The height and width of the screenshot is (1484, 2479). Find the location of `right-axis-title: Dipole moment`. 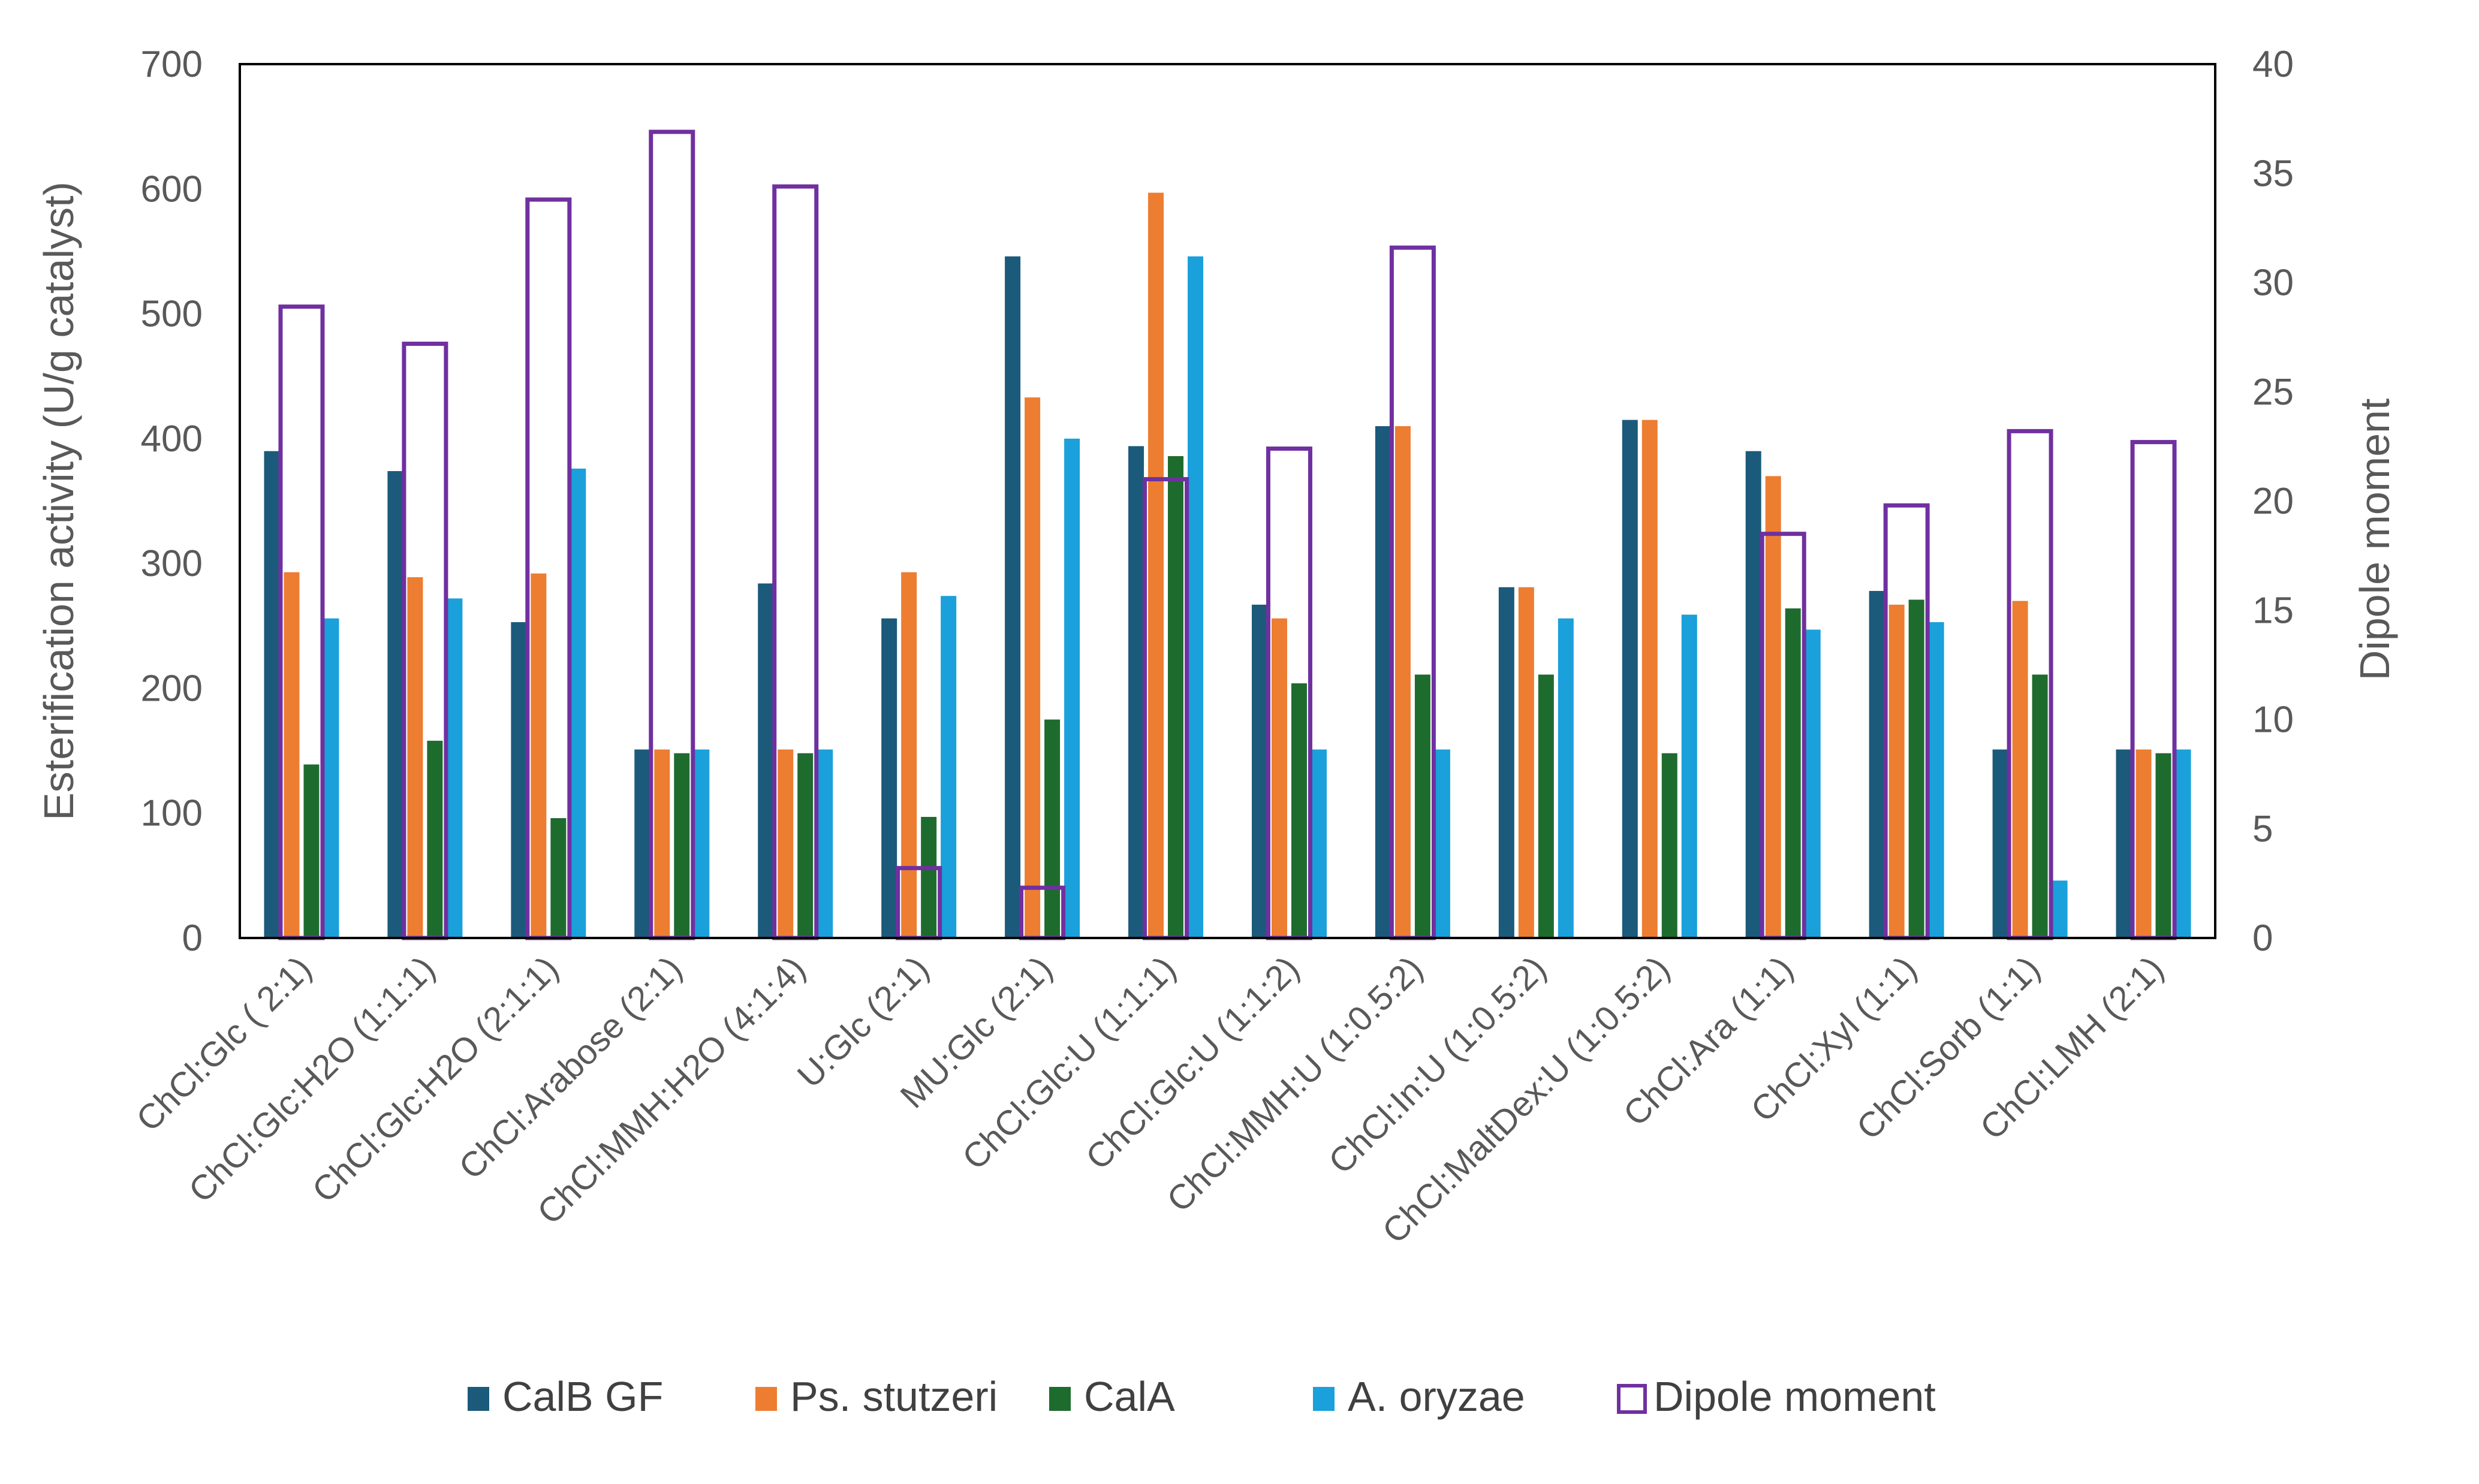

right-axis-title: Dipole moment is located at coordinates (2374, 540).